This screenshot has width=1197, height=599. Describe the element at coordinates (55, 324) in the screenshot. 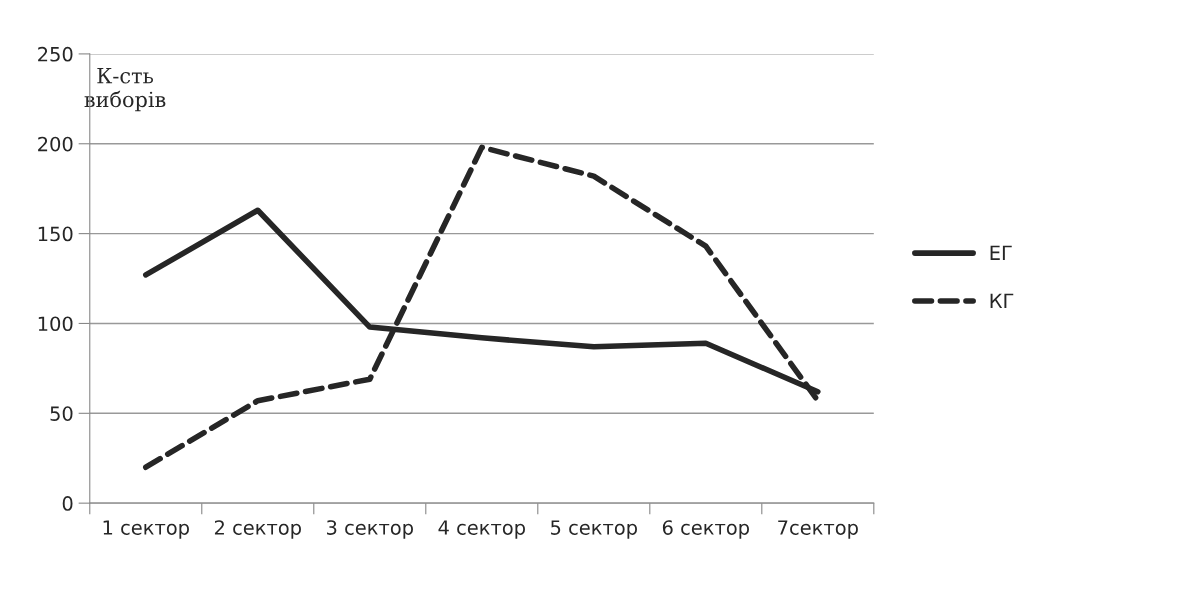

I see `y-tick-label: 100` at that location.